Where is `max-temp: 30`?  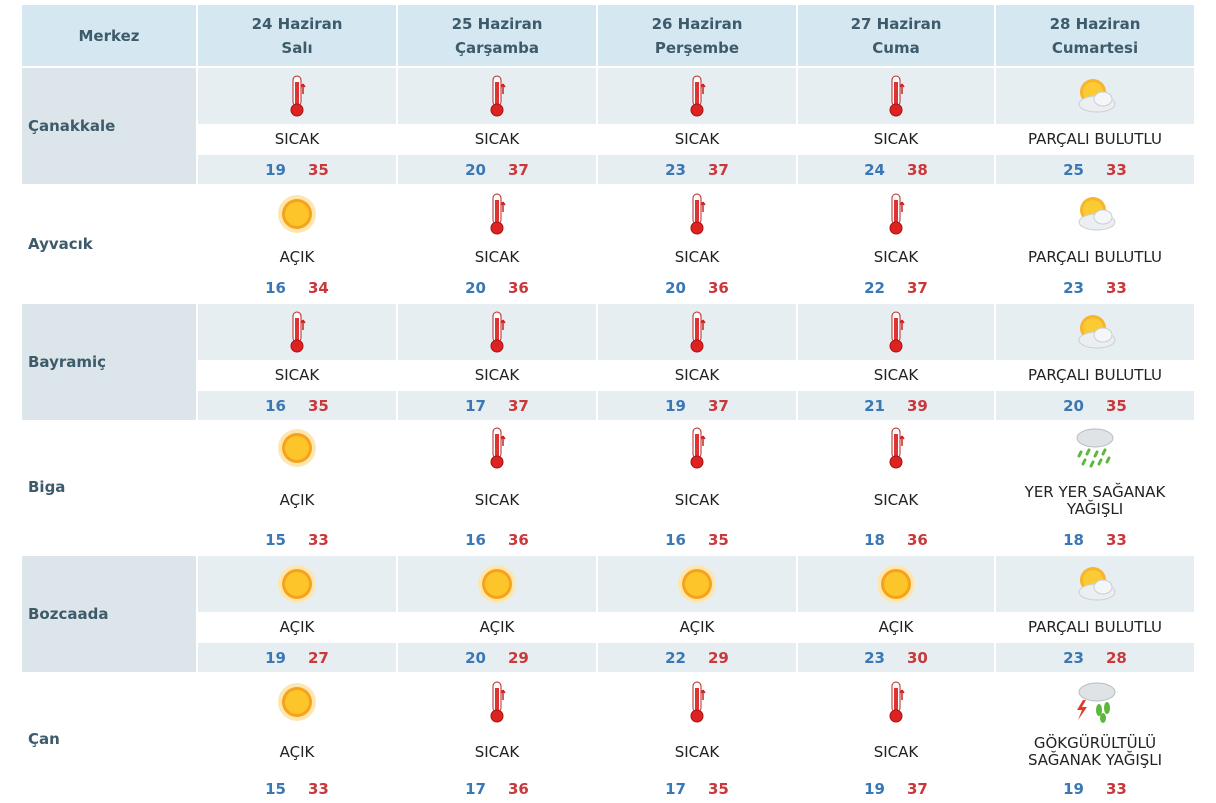 max-temp: 30 is located at coordinates (917, 657).